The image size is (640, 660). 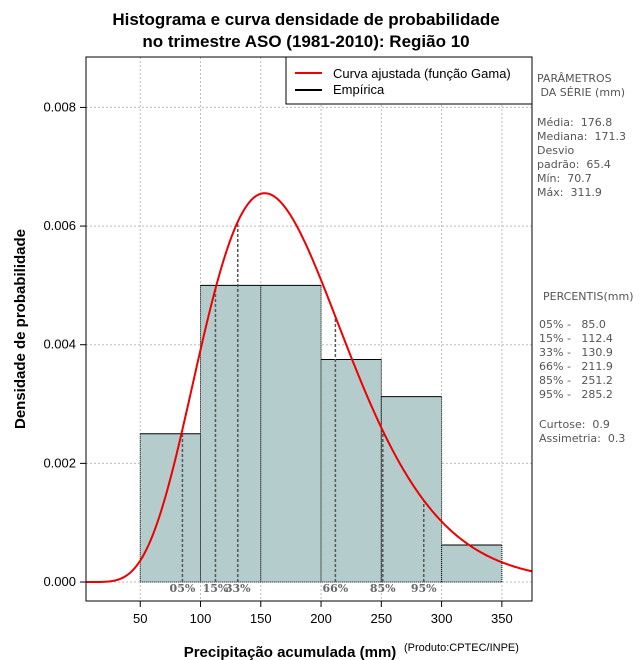 What do you see at coordinates (581, 92) in the screenshot?
I see `params-title-line2: DA SÉRIE (mm)` at bounding box center [581, 92].